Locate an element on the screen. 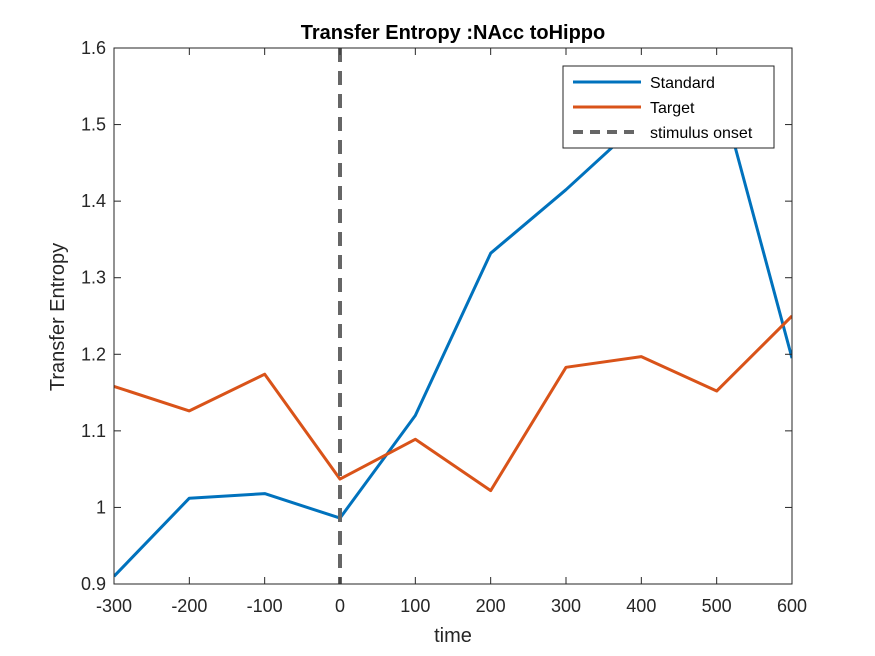 The height and width of the screenshot is (656, 875). x-tick-label: -300 is located at coordinates (114, 606).